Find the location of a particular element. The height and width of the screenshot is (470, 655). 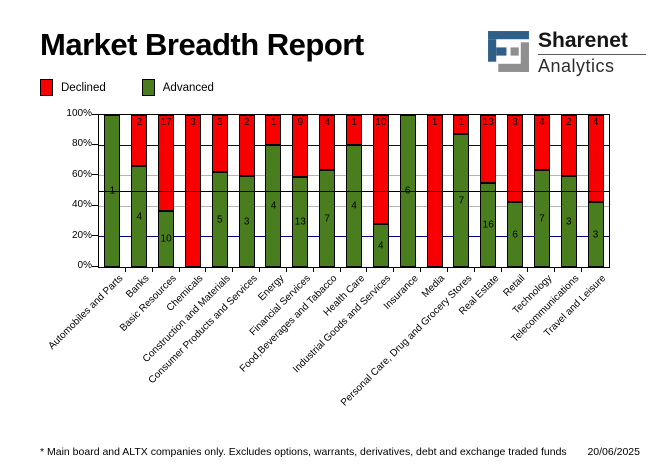

logo-text: Sharenet Analytics is located at coordinates (592, 53).